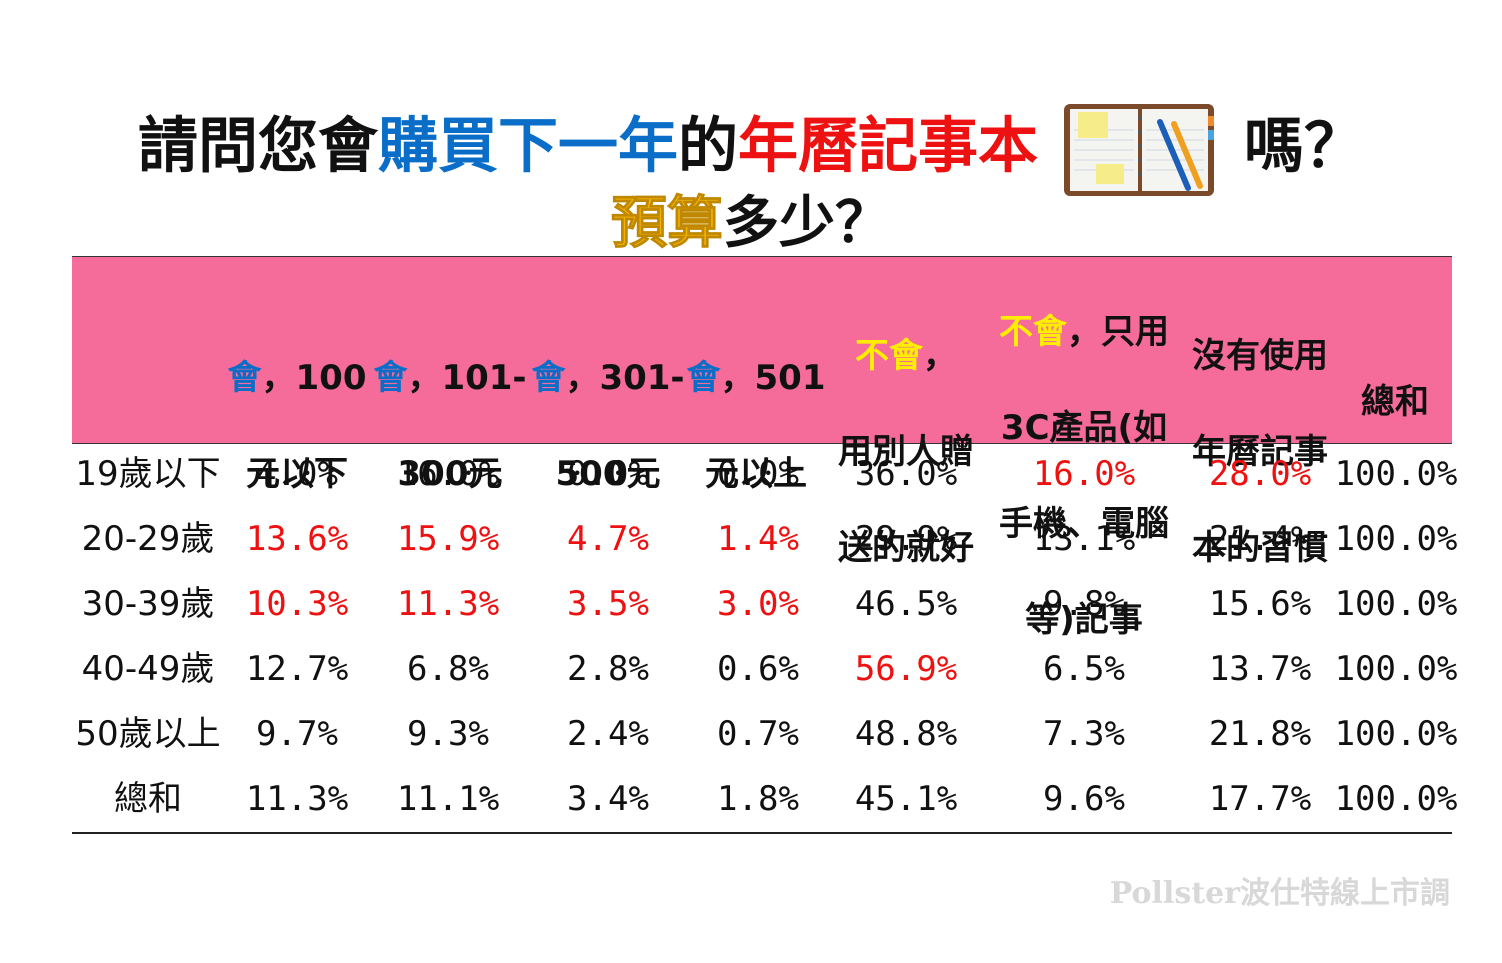 The height and width of the screenshot is (963, 1502). I want to click on header-col-8: 總和, so click(1395, 378).